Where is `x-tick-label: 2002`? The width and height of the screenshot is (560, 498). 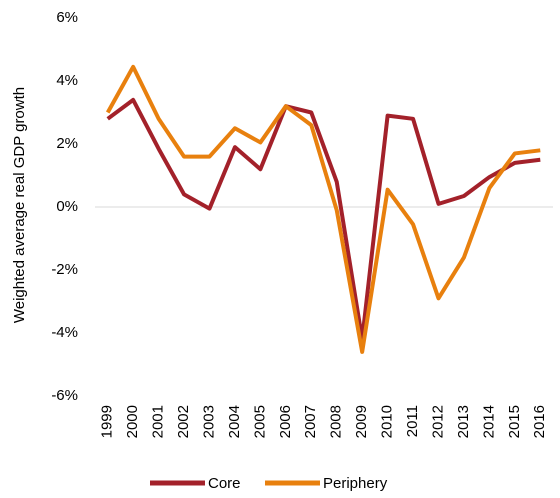 x-tick-label: 2002 is located at coordinates (183, 421).